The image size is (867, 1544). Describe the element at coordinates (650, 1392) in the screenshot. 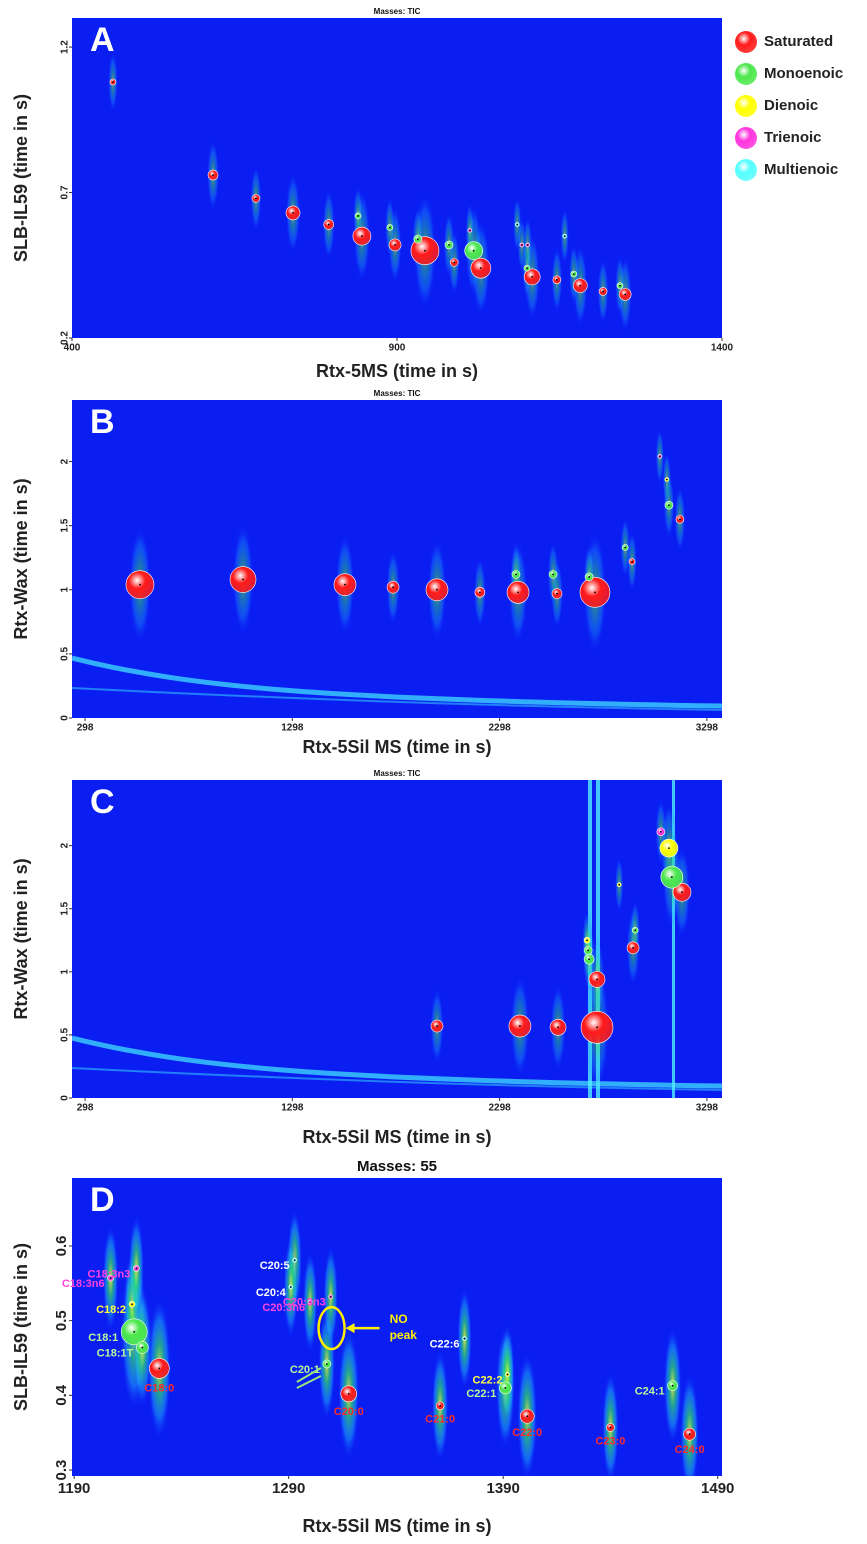

I see `peak-label: C24:1` at that location.